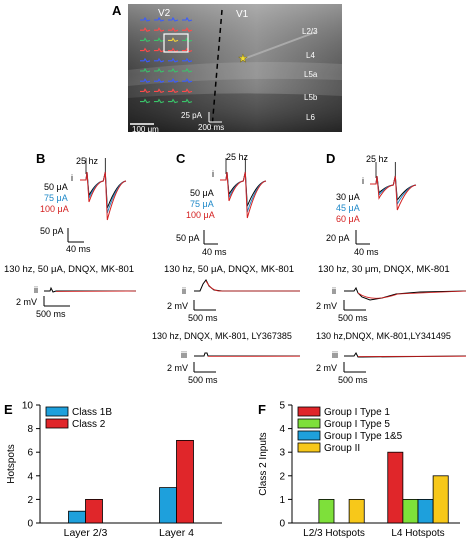 The image size is (474, 541). What do you see at coordinates (30, 429) in the screenshot?
I see `y-tick-label: 8` at bounding box center [30, 429].